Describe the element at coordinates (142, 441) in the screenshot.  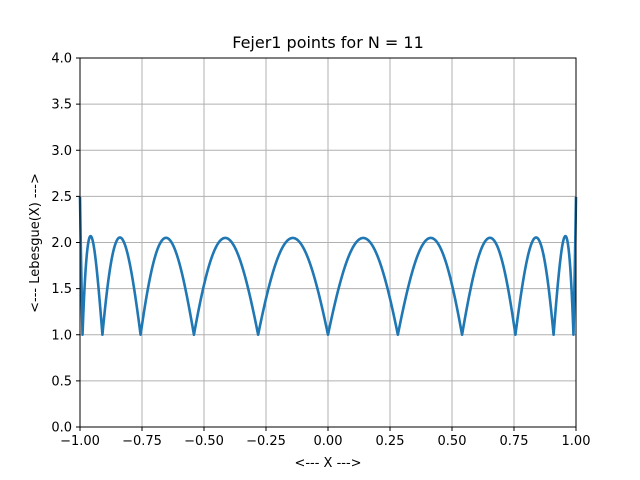
I see `x-tick-label: −0.75` at that location.